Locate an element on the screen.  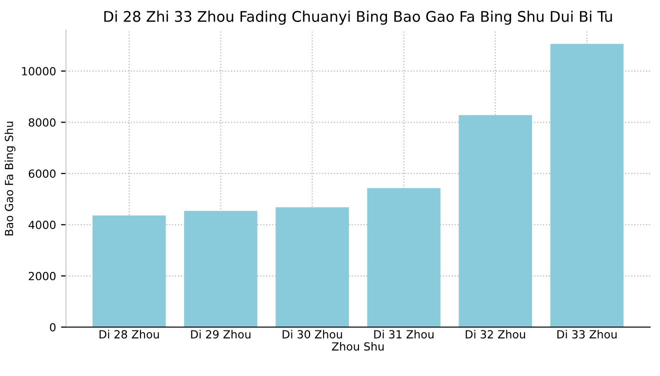
y-tick-label: 2000 is located at coordinates (42, 276).